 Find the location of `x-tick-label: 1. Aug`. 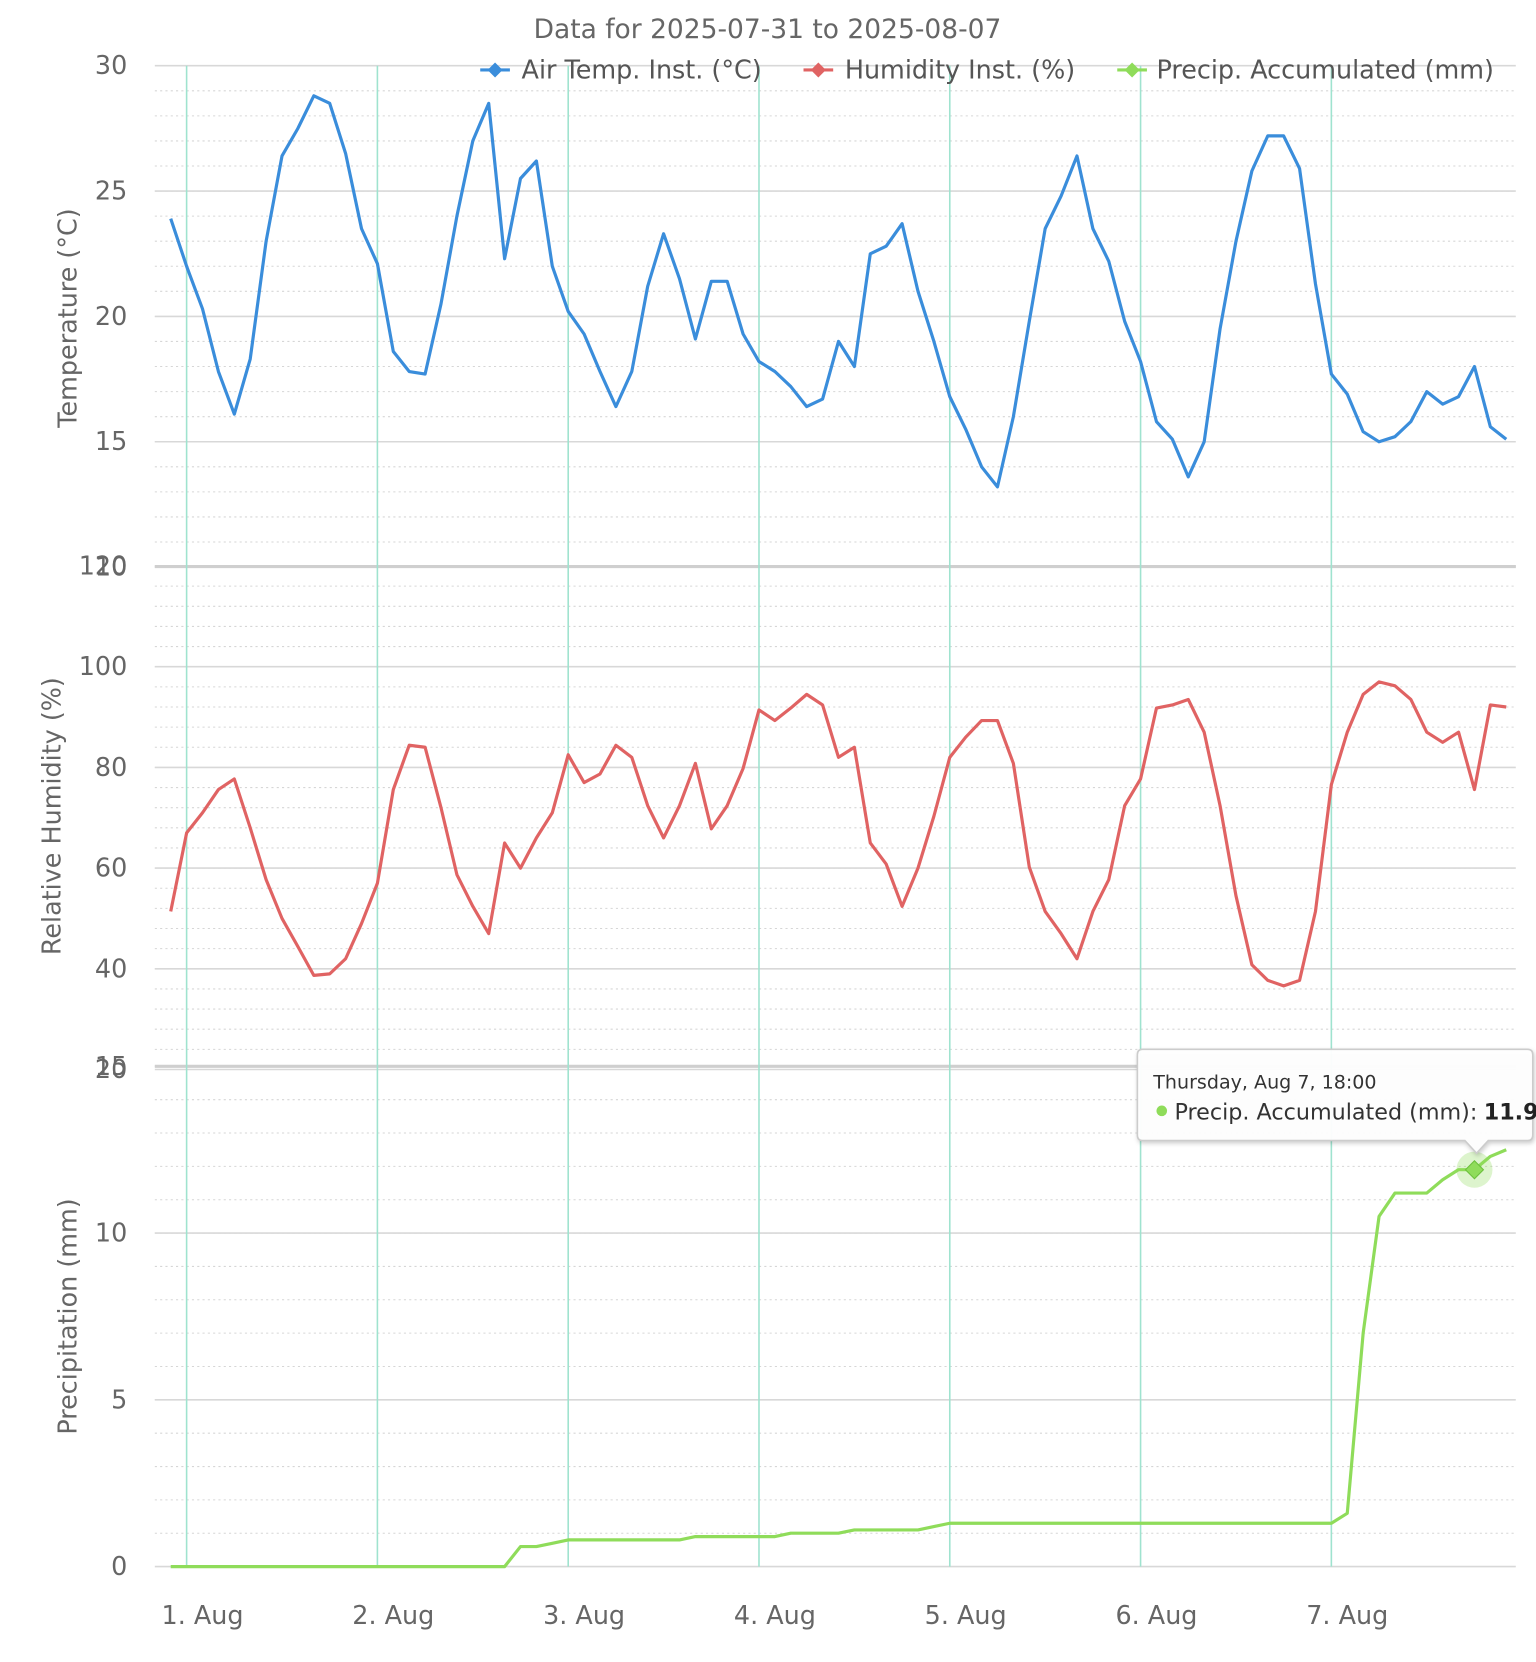

x-tick-label: 1. Aug is located at coordinates (203, 1615).